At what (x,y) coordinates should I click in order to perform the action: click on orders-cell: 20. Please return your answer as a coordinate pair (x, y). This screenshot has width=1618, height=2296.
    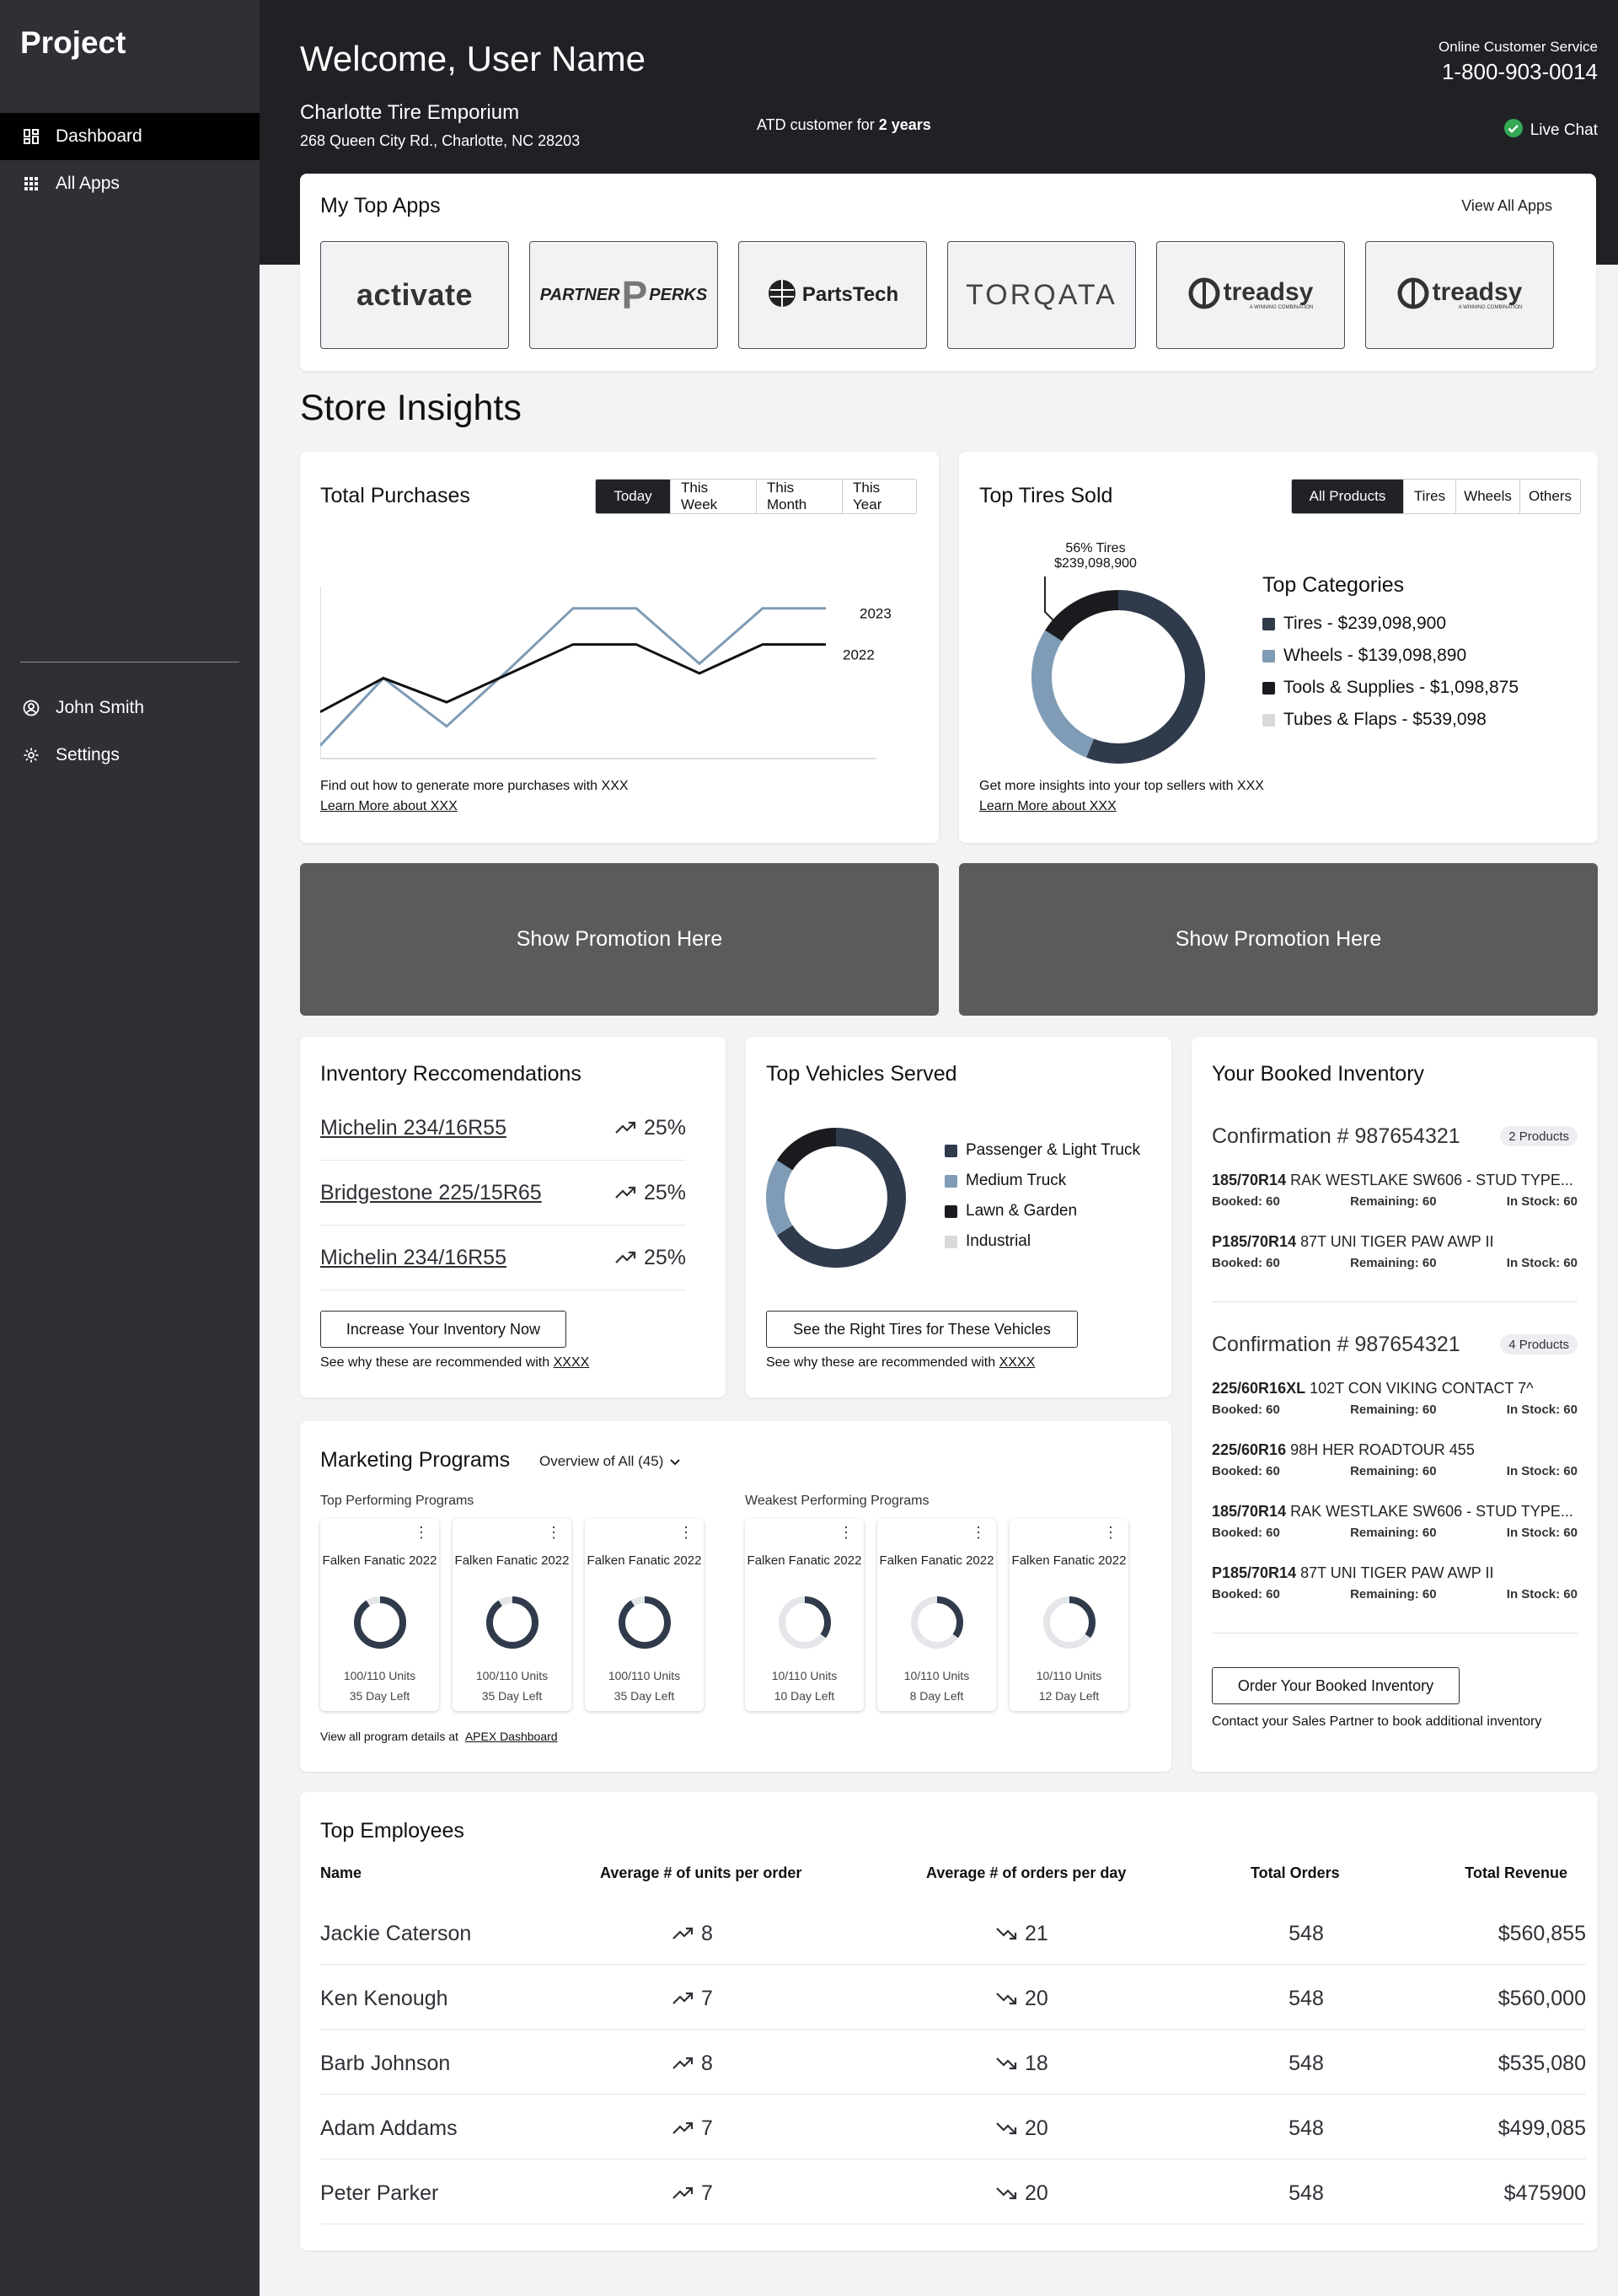
    Looking at the image, I should click on (1022, 1999).